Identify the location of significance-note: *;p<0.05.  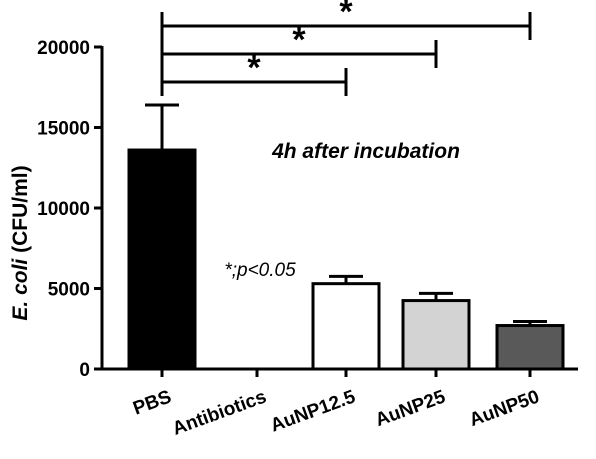
(260, 270).